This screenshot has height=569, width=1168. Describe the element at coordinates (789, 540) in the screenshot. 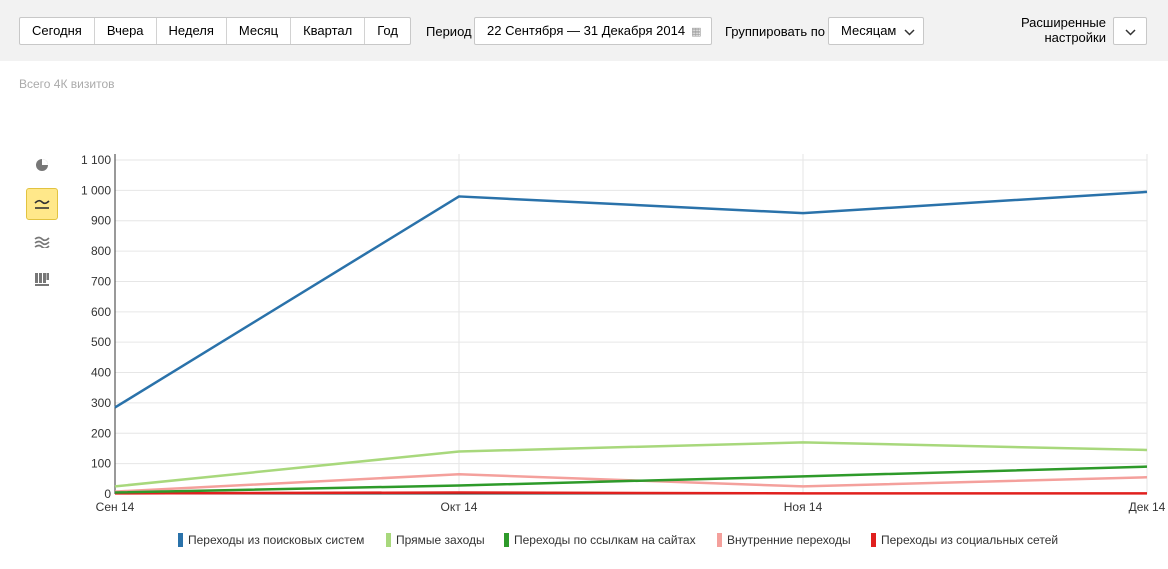

I see `legend-label: Внутренние переходы` at that location.